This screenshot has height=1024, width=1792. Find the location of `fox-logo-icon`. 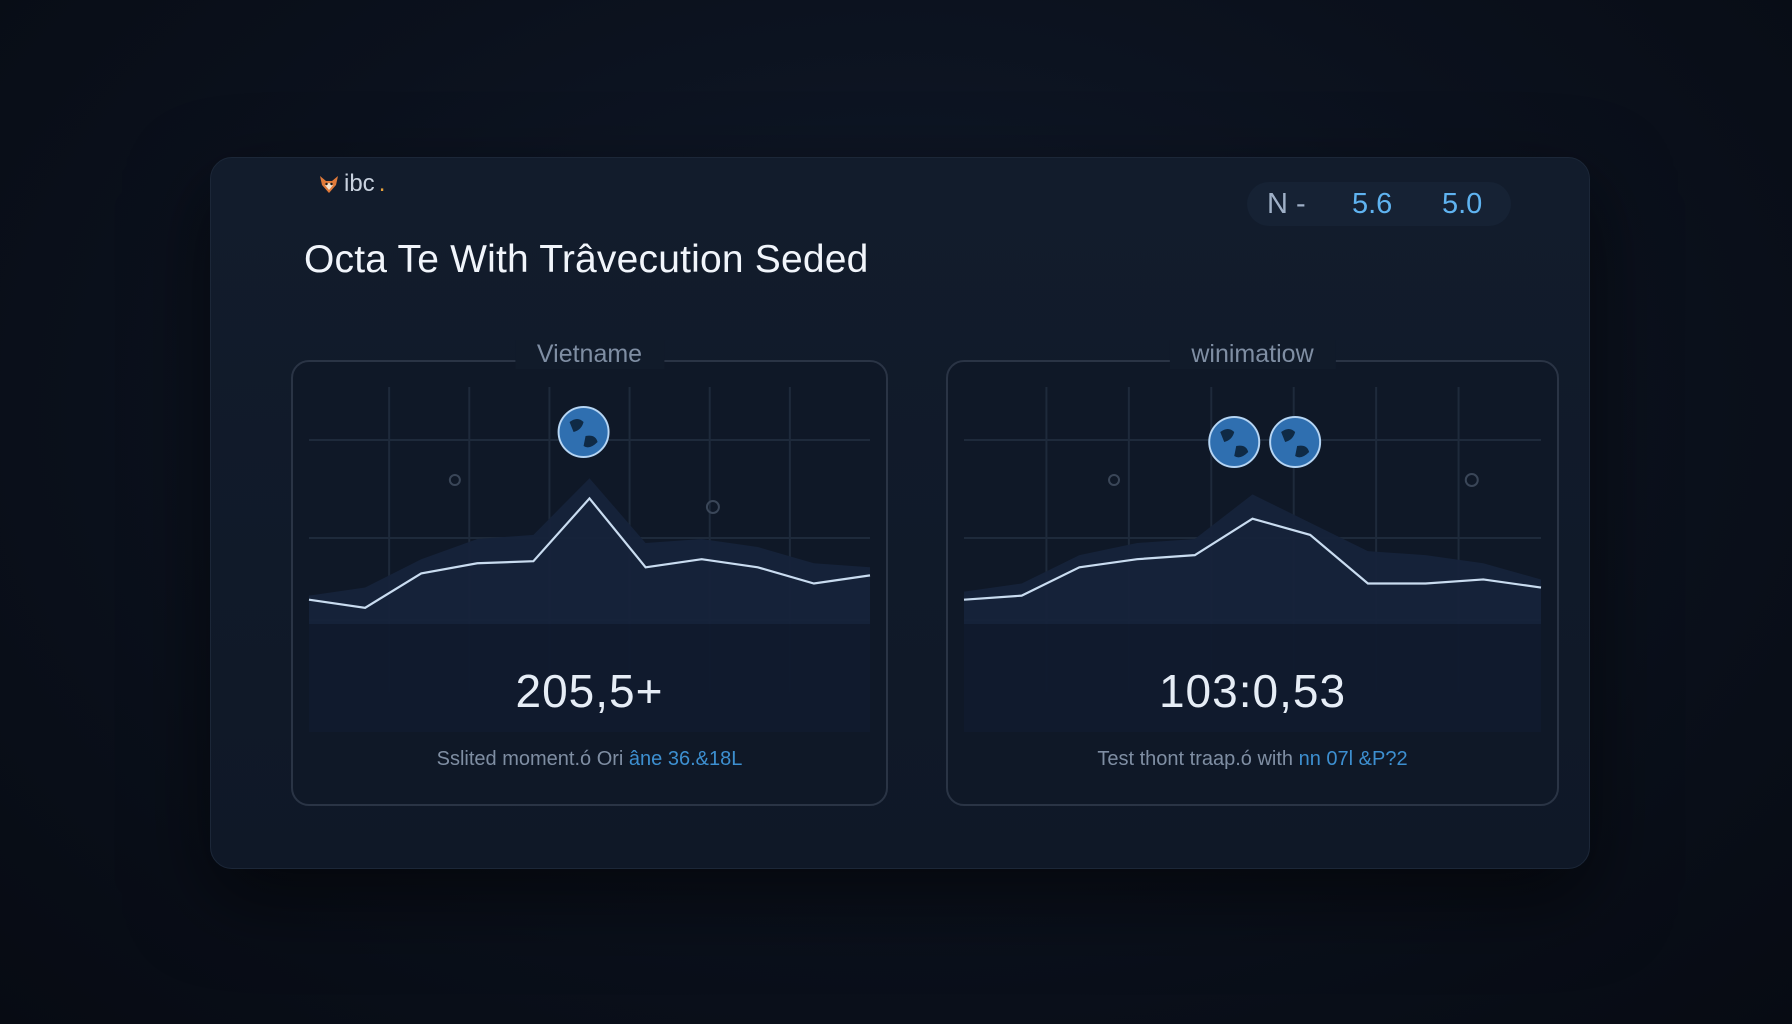

fox-logo-icon is located at coordinates (329, 184).